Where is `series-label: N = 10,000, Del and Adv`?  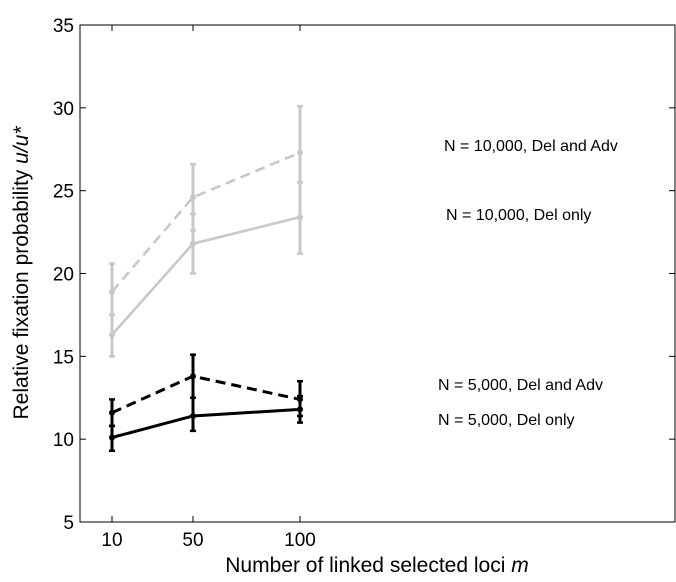
series-label: N = 10,000, Del and Adv is located at coordinates (531, 146).